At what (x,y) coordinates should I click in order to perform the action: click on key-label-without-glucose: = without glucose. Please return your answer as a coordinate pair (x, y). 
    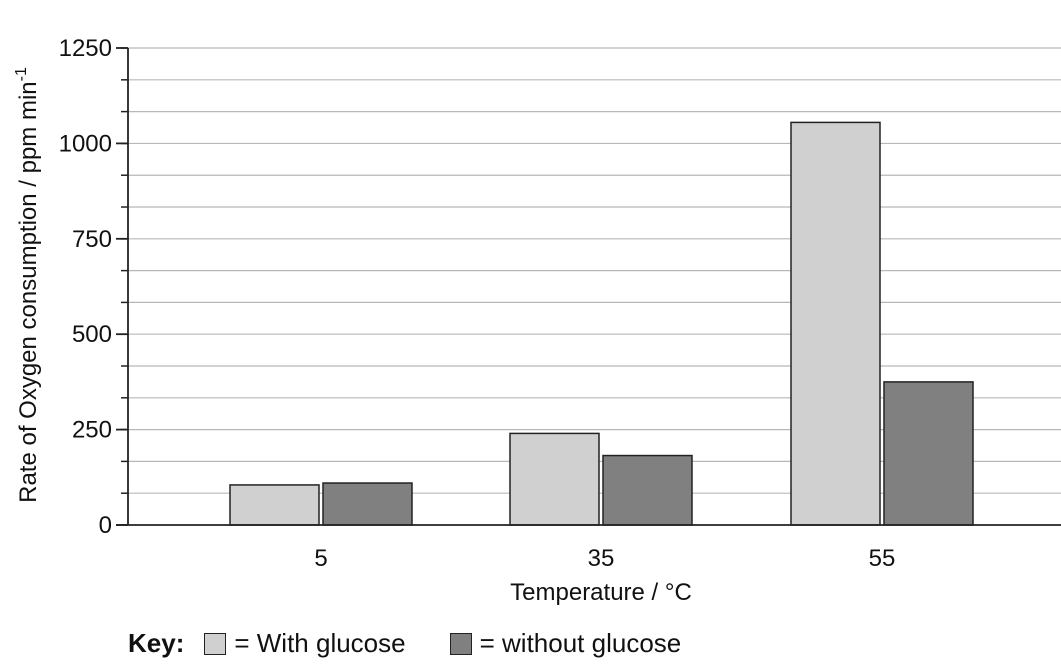
    Looking at the image, I should click on (580, 643).